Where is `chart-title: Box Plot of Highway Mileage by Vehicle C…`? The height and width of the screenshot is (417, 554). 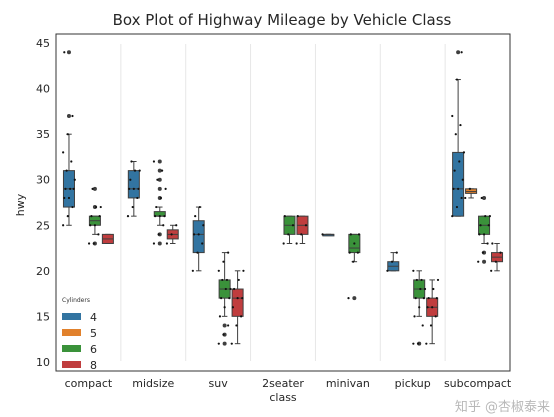
chart-title: Box Plot of Highway Mileage by Vehicle C… is located at coordinates (282, 20).